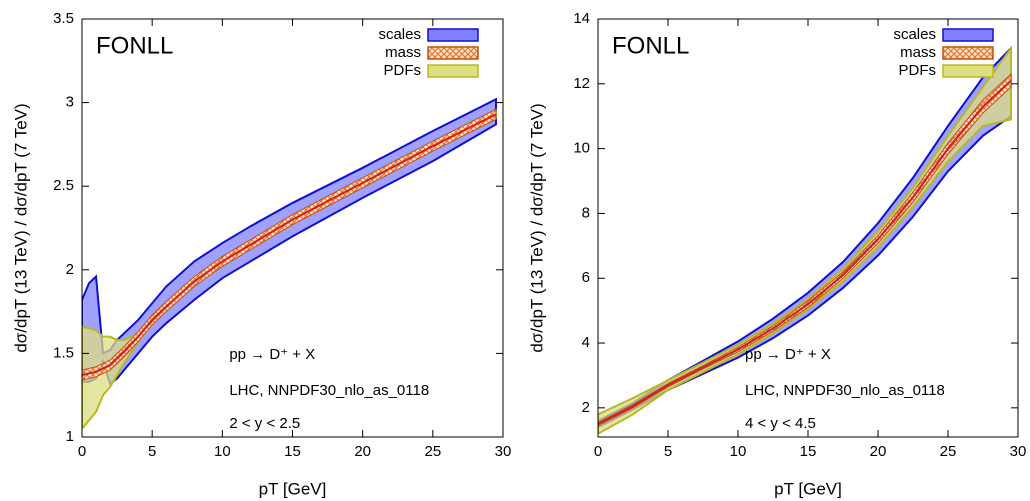 This screenshot has width=1030, height=501. Describe the element at coordinates (581, 18) in the screenshot. I see `y-tick-label: 14` at that location.